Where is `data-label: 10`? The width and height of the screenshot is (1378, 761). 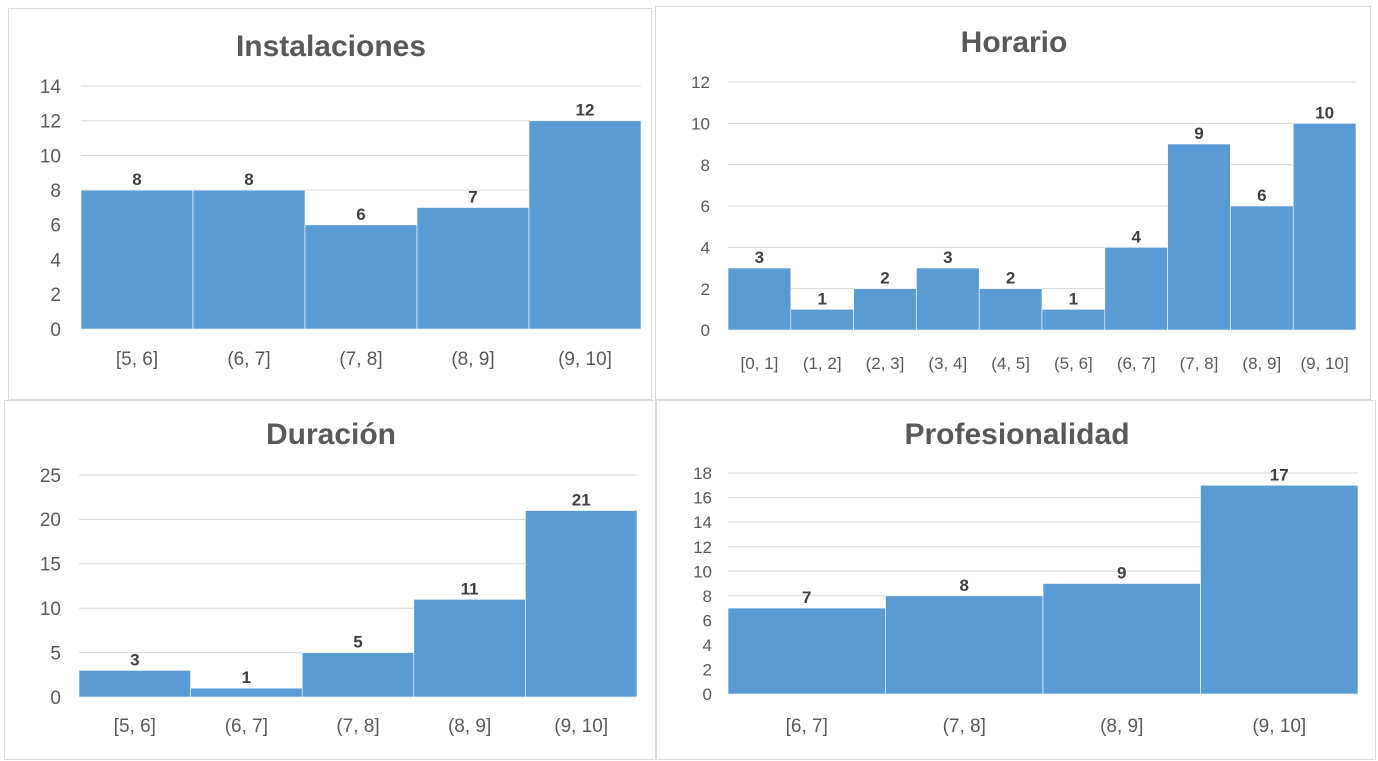
data-label: 10 is located at coordinates (1324, 112).